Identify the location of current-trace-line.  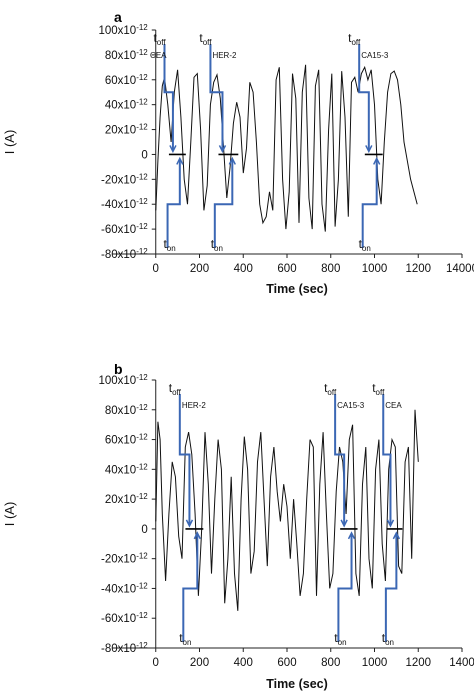
(286, 148).